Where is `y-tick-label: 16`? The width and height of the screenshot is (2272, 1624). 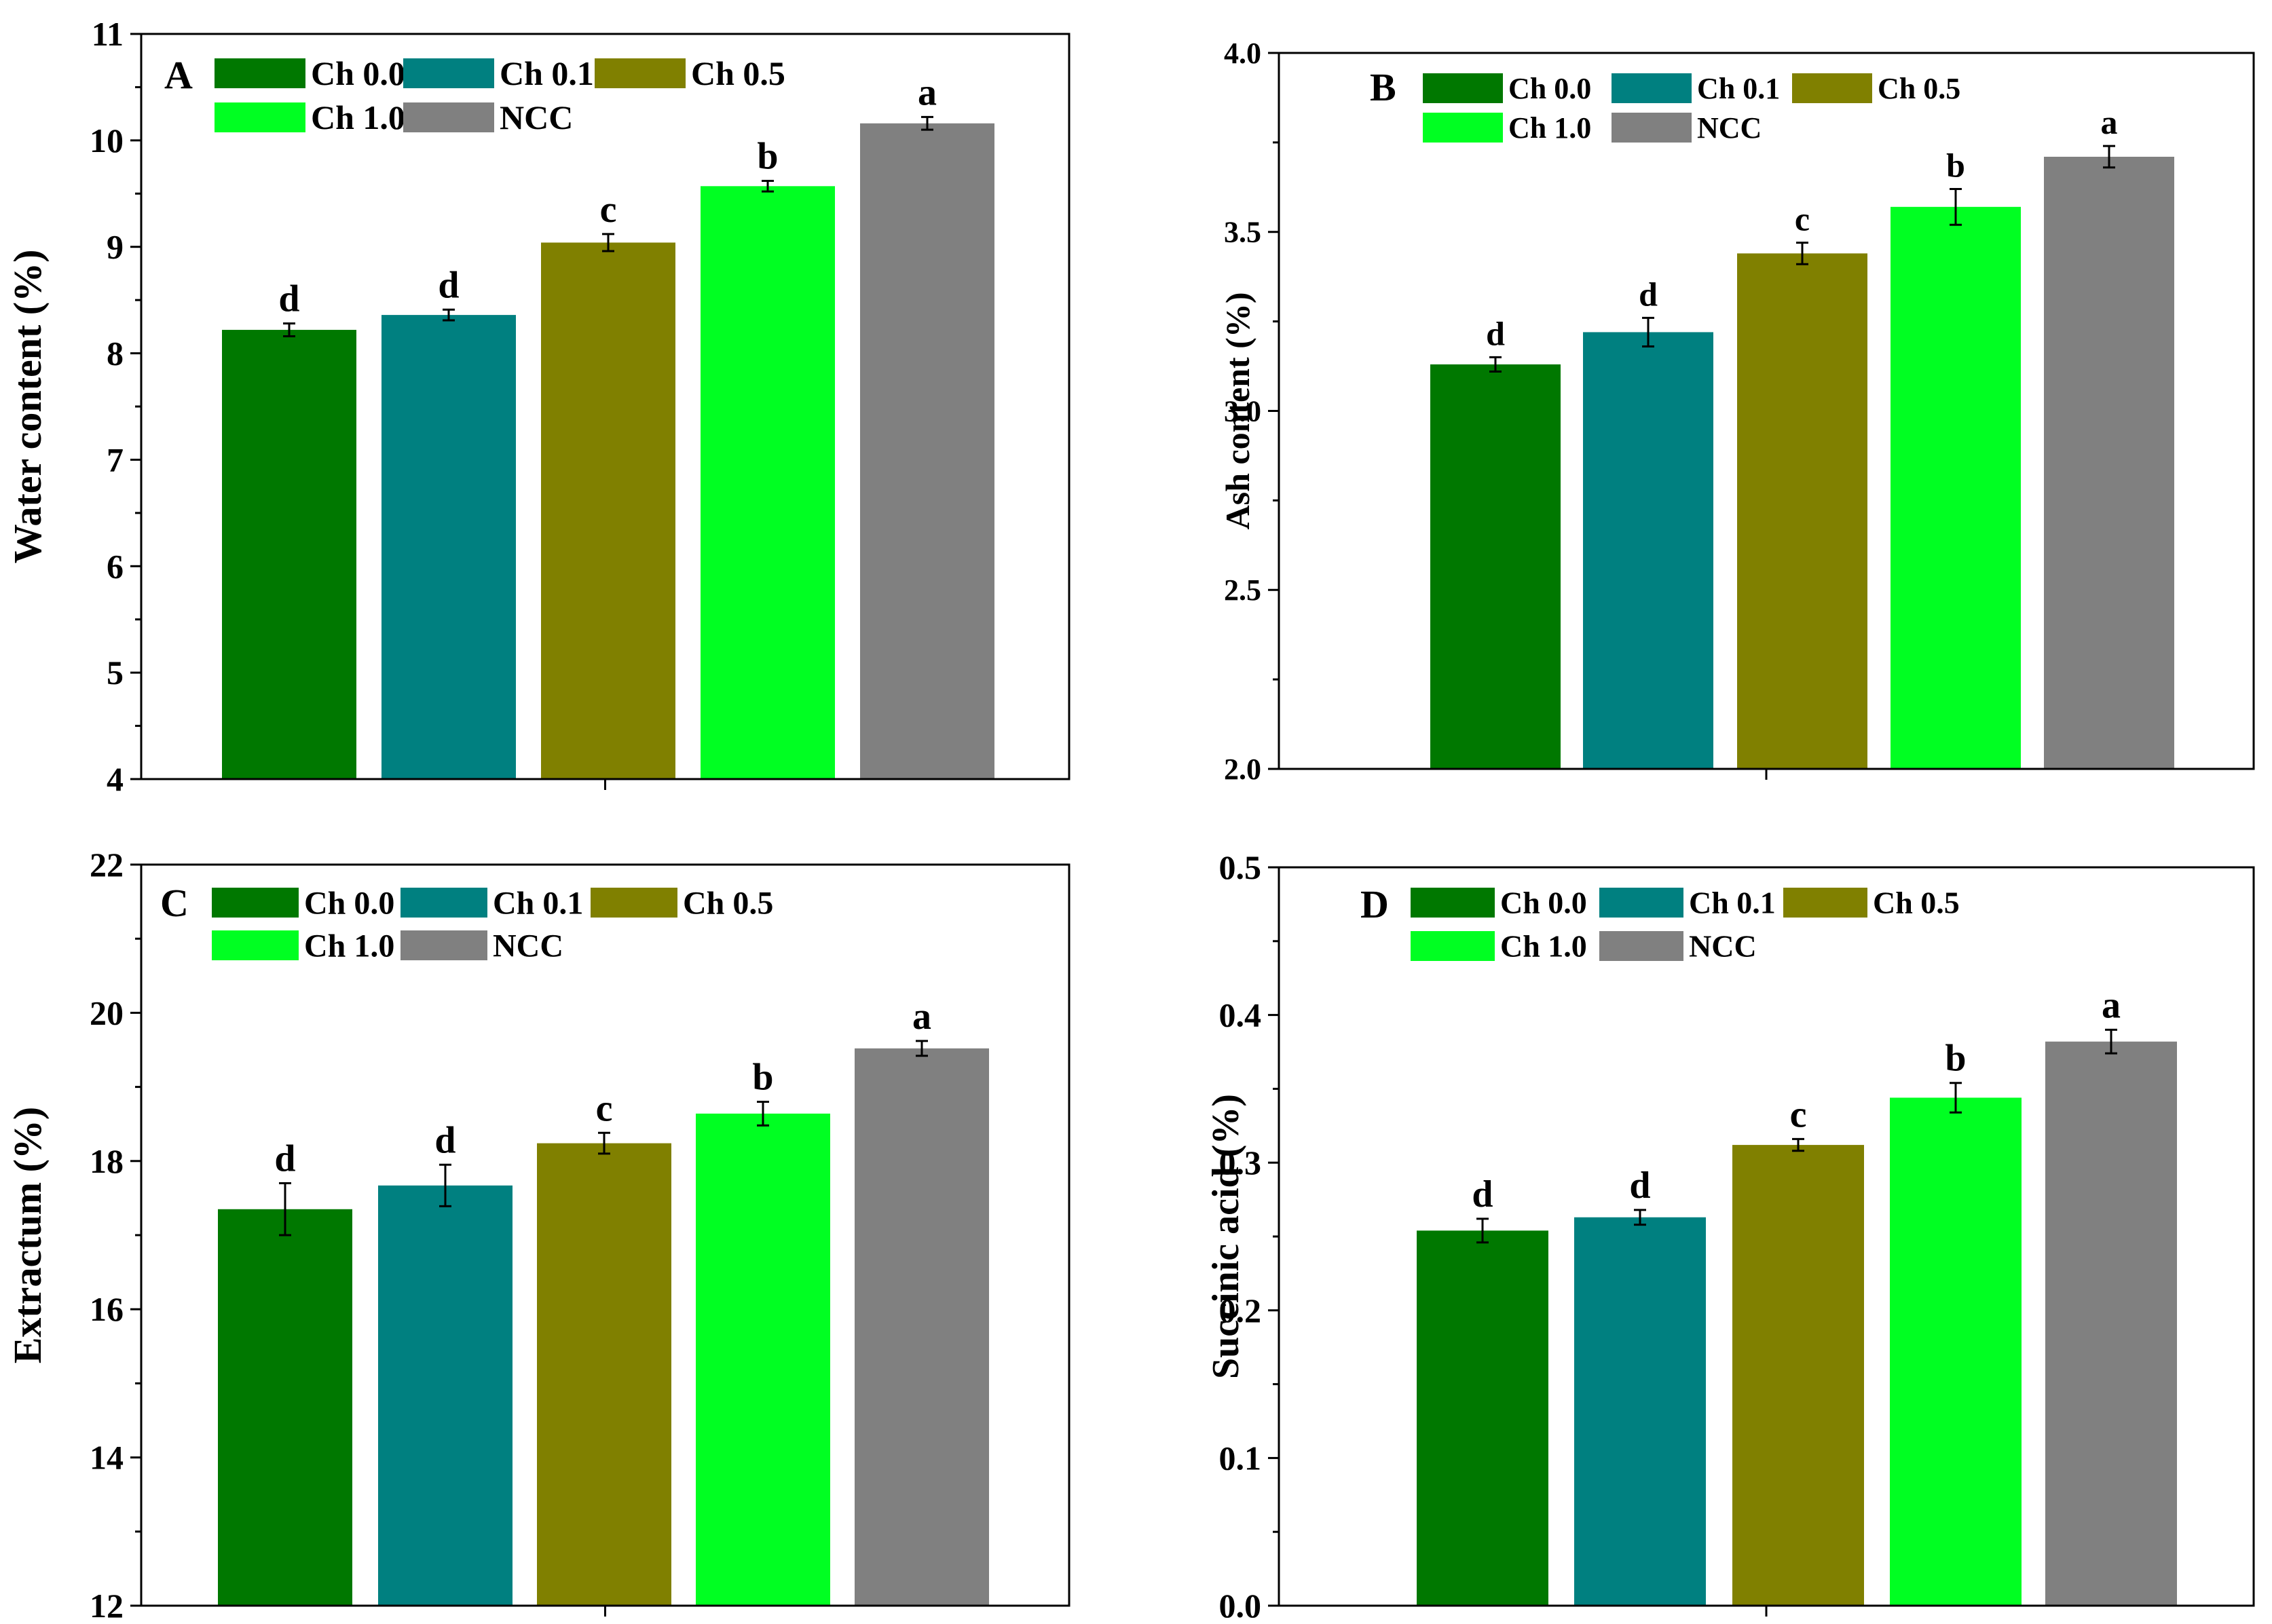
y-tick-label: 16 is located at coordinates (107, 1309).